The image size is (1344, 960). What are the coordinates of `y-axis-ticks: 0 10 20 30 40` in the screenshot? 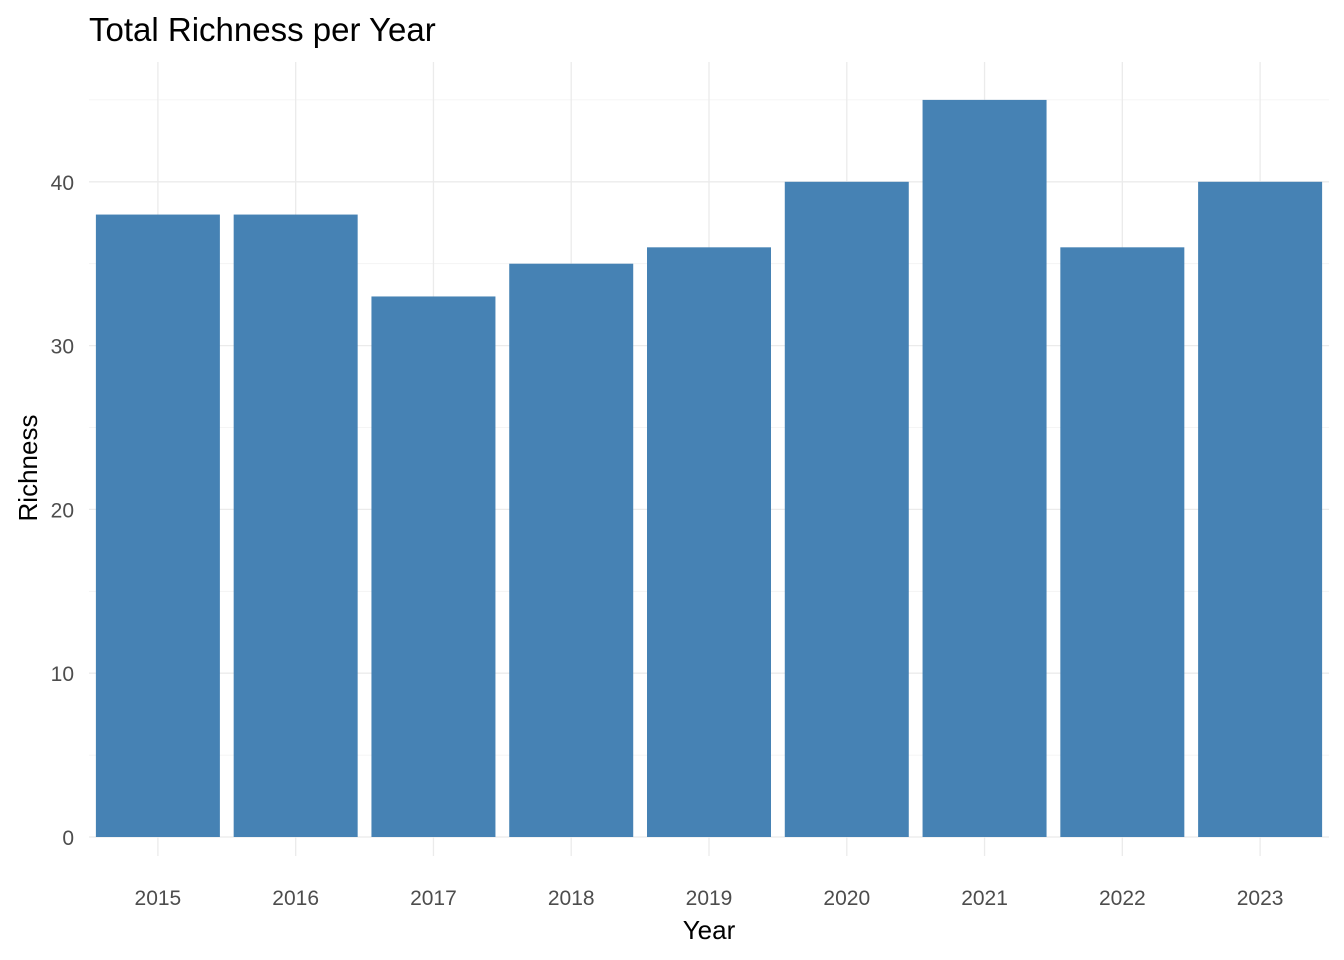 It's located at (62, 511).